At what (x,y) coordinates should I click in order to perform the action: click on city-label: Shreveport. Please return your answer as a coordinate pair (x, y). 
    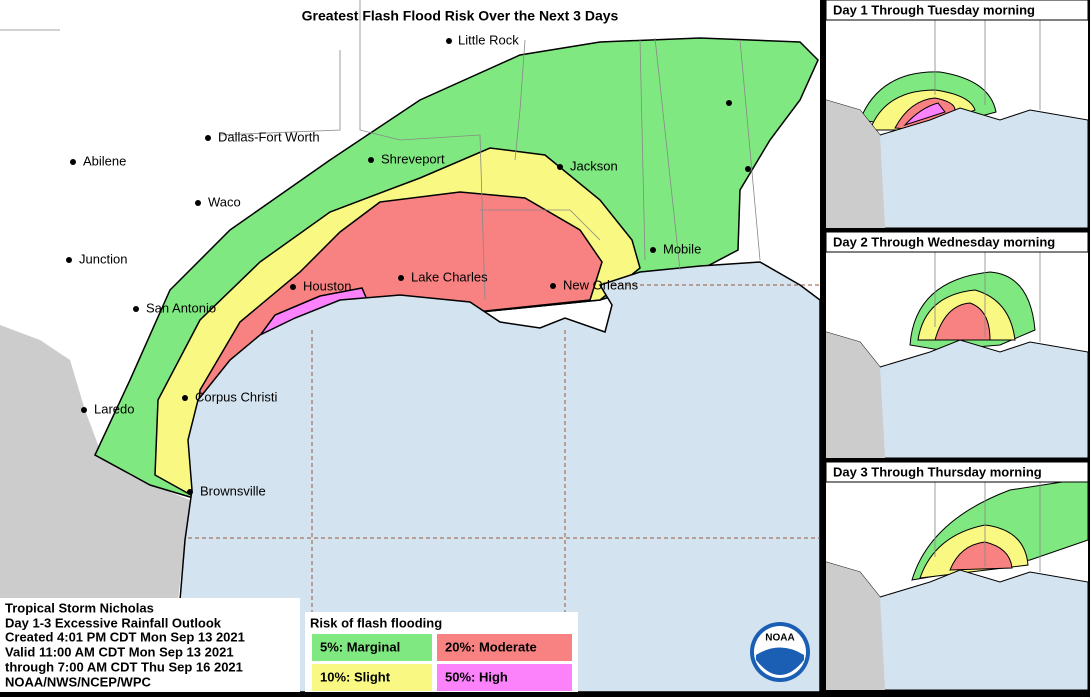
    Looking at the image, I should click on (413, 158).